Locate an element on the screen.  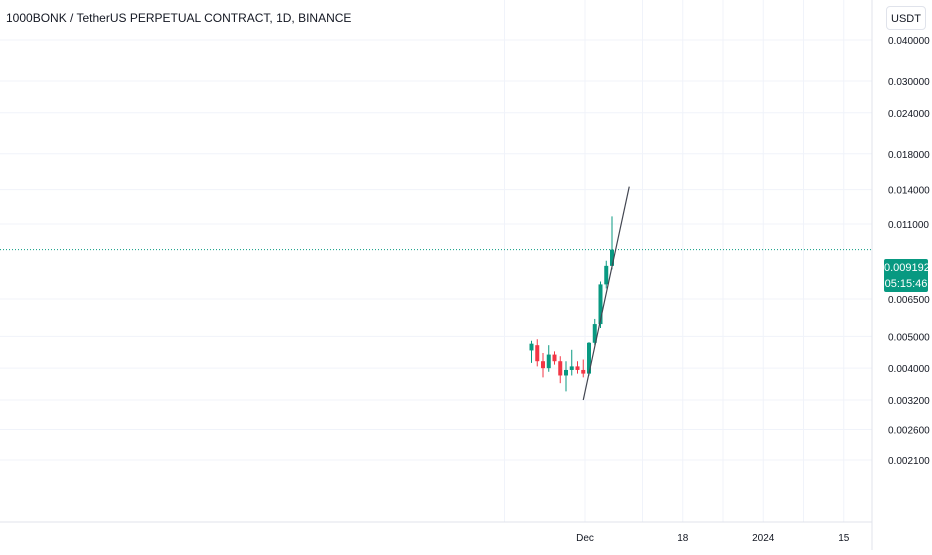
drawings is located at coordinates (606, 293).